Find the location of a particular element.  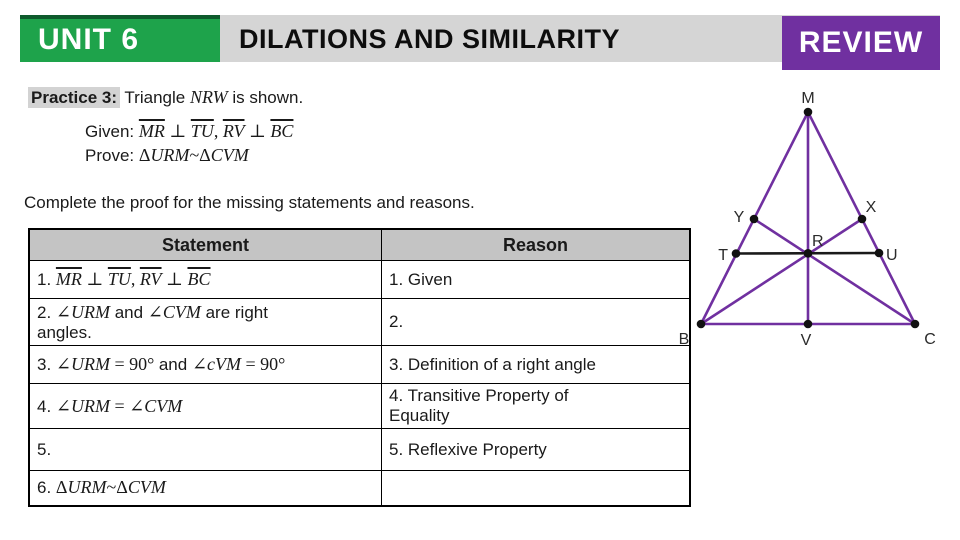

point-v is located at coordinates (808, 324).